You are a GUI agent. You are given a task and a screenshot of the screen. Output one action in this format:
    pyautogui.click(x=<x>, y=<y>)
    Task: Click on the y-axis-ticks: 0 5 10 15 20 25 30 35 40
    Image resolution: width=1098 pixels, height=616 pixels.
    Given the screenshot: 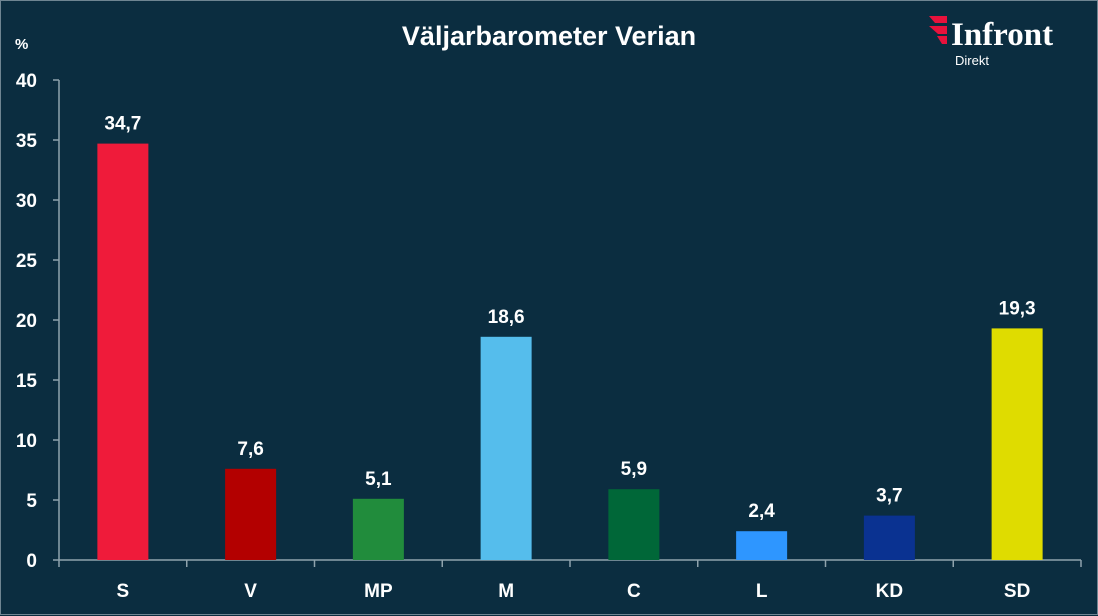 What is the action you would take?
    pyautogui.click(x=37, y=321)
    